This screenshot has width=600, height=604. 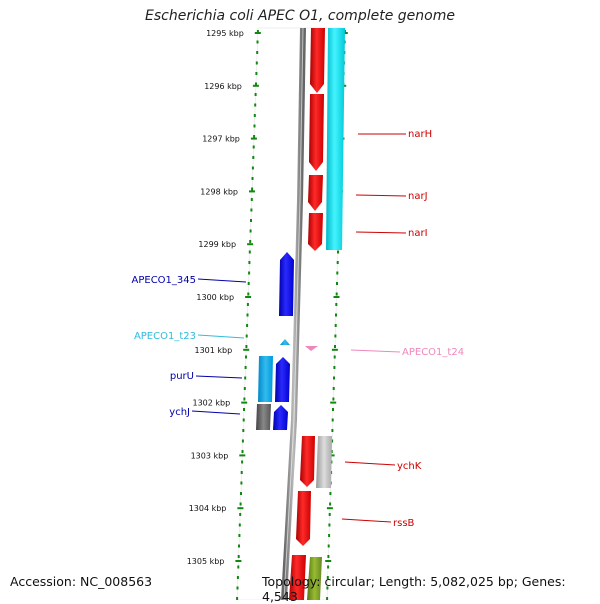 What do you see at coordinates (315, 232) in the screenshot?
I see `gene-arrow-narI` at bounding box center [315, 232].